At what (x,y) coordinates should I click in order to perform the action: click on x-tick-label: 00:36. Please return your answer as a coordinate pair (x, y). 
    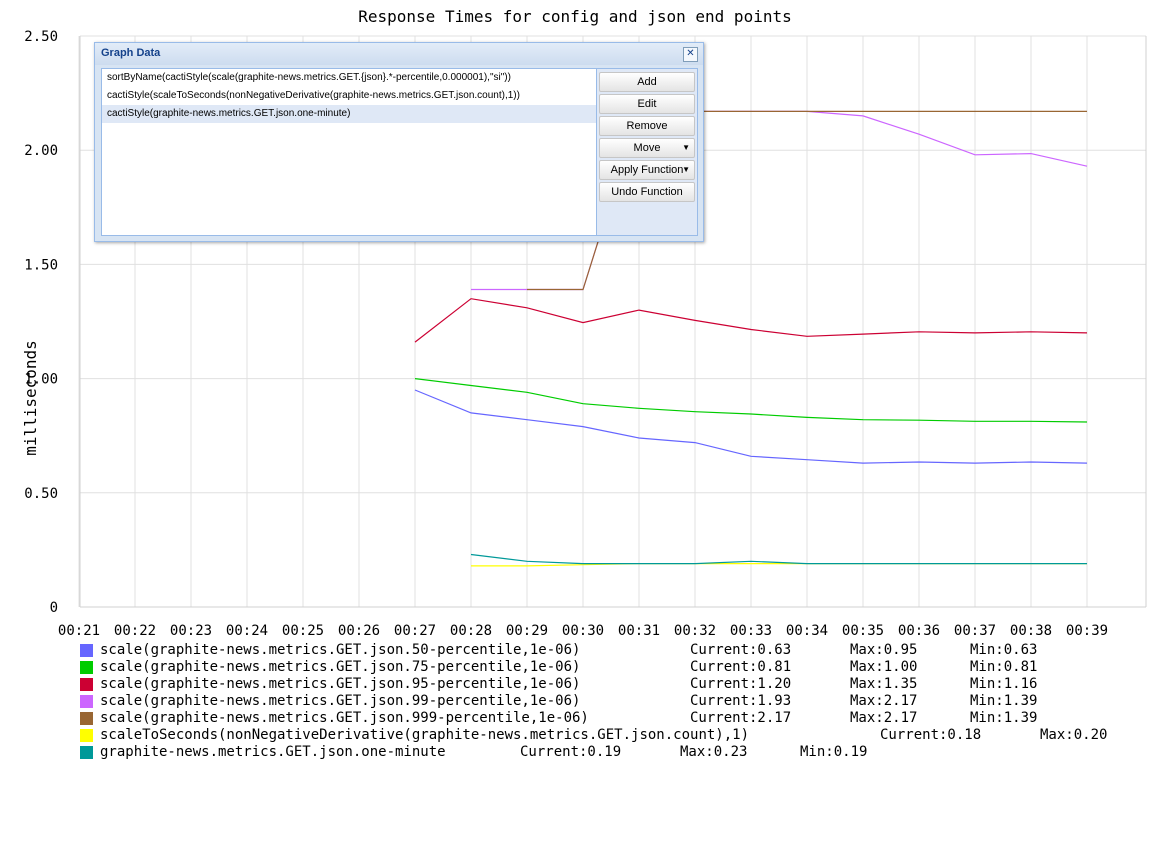
    Looking at the image, I should click on (919, 631).